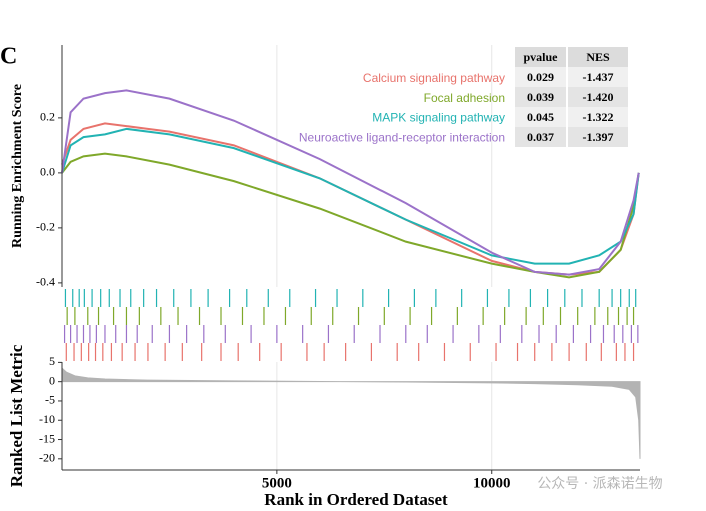 The width and height of the screenshot is (706, 511). What do you see at coordinates (434, 78) in the screenshot?
I see `legend-label: Calcium signaling pathway` at bounding box center [434, 78].